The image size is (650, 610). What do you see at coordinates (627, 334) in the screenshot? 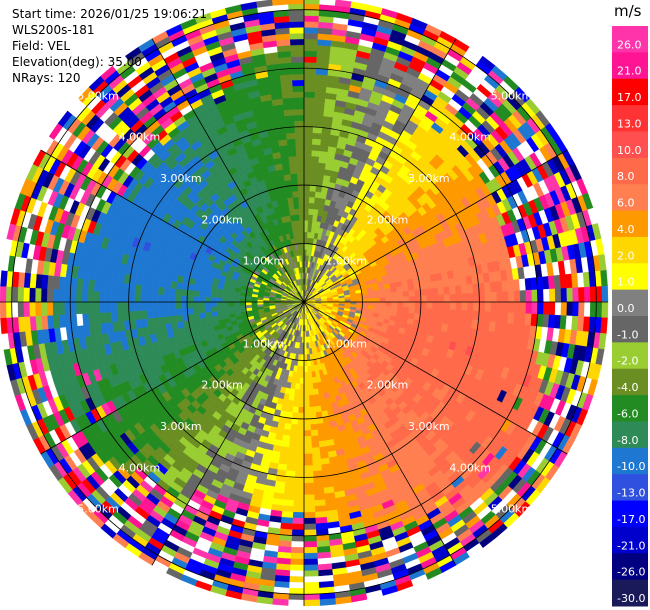
I see `colorbar-tick-label: -1.0` at bounding box center [627, 334].